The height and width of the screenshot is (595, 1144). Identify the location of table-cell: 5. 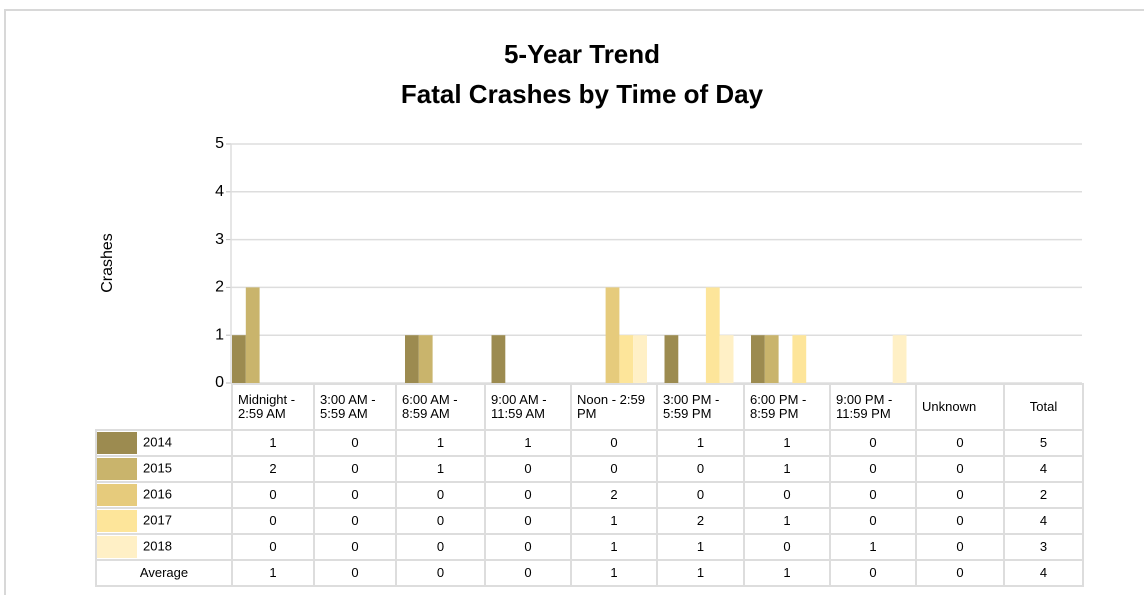
(1043, 443).